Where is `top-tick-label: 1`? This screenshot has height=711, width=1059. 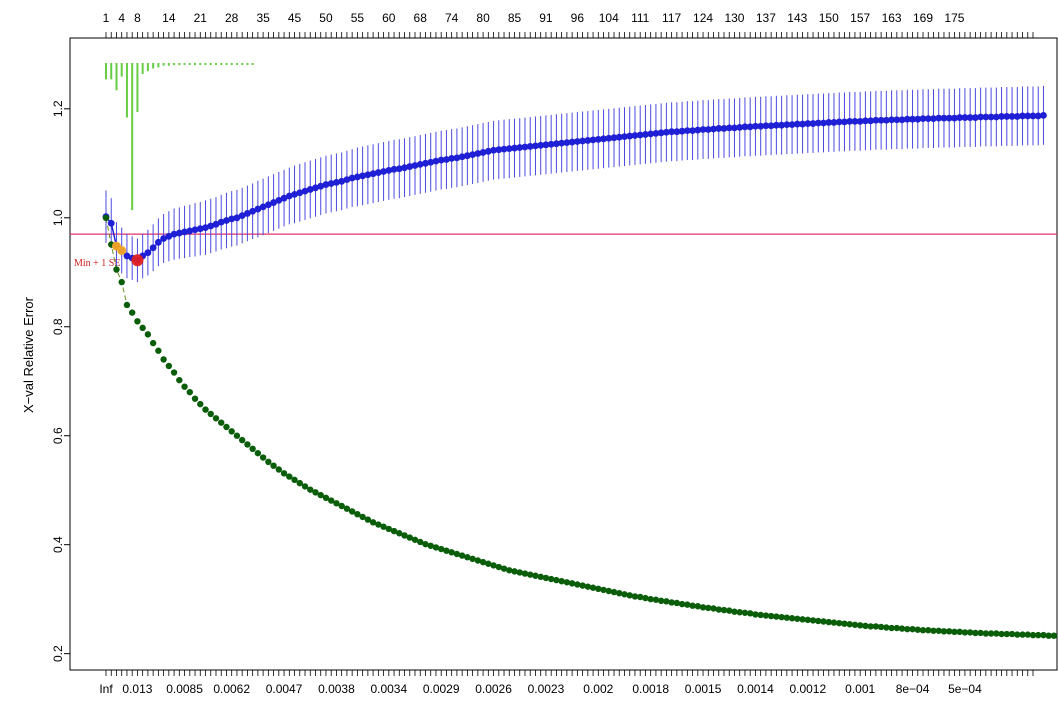
top-tick-label: 1 is located at coordinates (106, 18).